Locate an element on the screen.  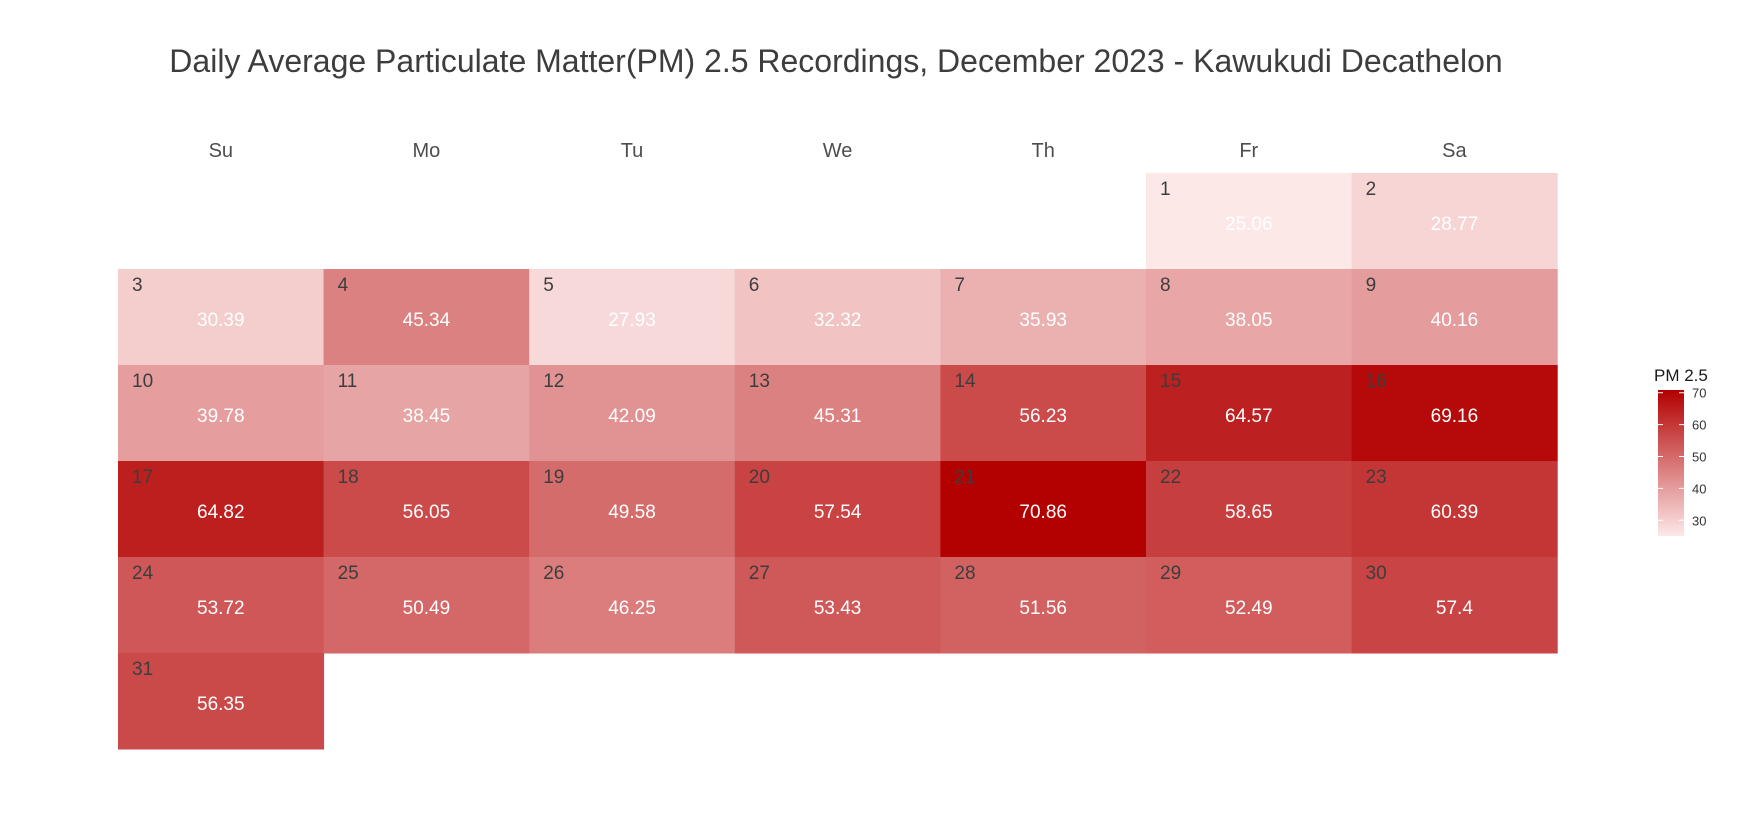
pm25-value-label: 64.82 is located at coordinates (221, 512).